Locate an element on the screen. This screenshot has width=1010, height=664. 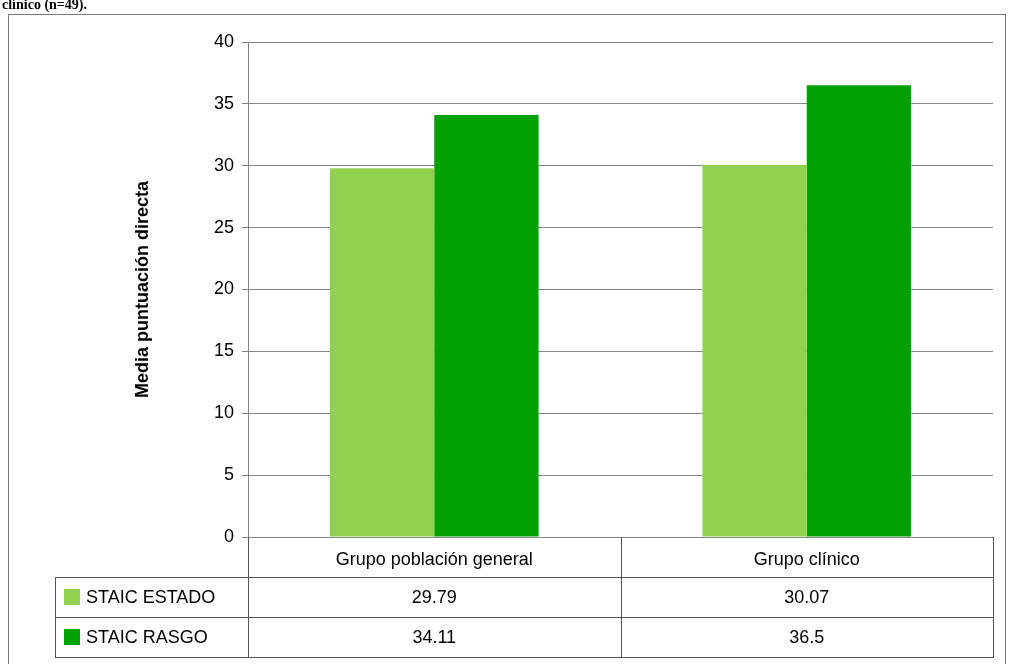
y-tick-label: 5 is located at coordinates (228, 474).